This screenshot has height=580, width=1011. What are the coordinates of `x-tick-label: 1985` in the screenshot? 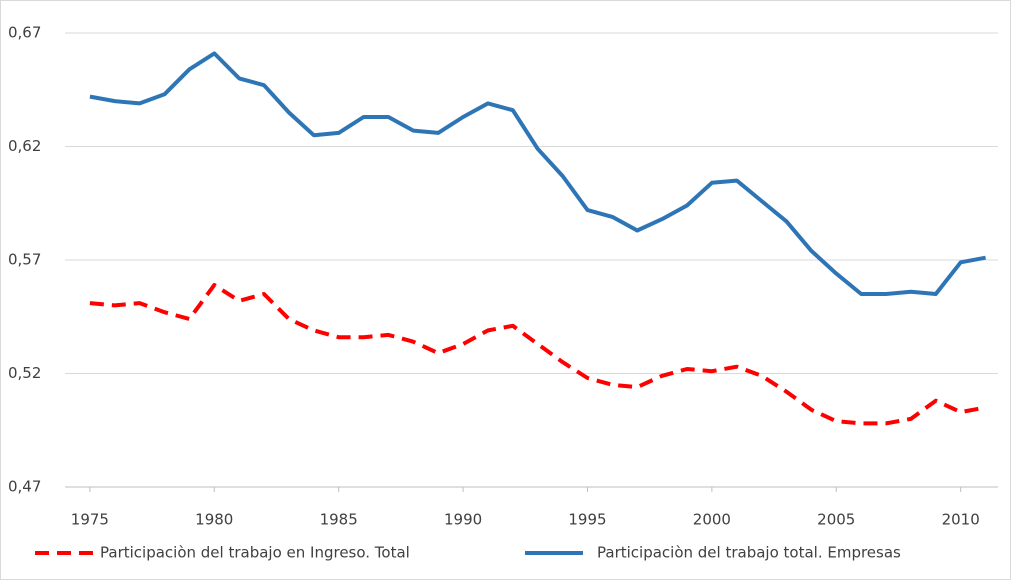 It's located at (339, 520).